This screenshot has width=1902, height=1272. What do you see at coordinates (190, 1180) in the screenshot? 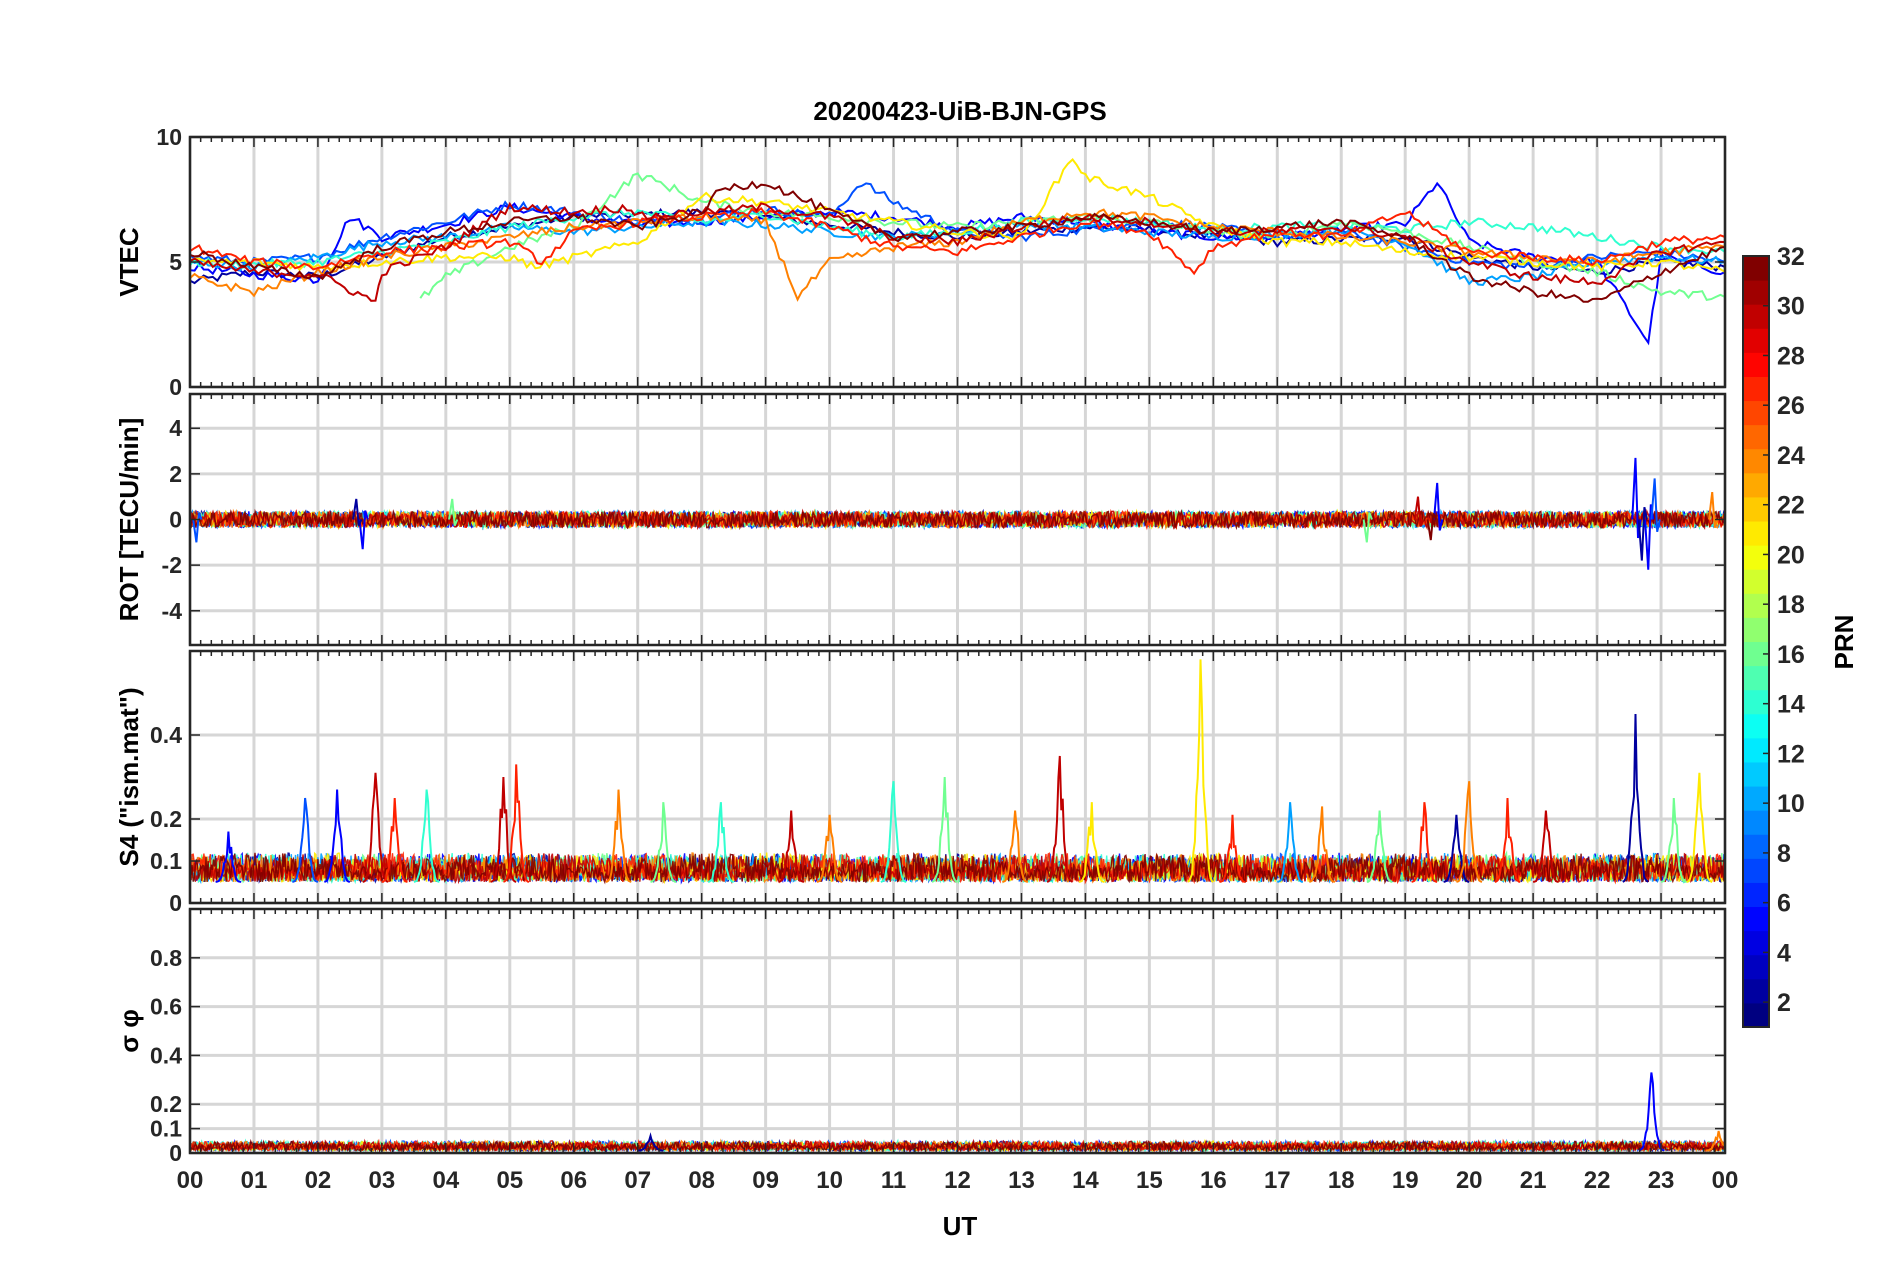
I see `x-tick-label: 00` at bounding box center [190, 1180].